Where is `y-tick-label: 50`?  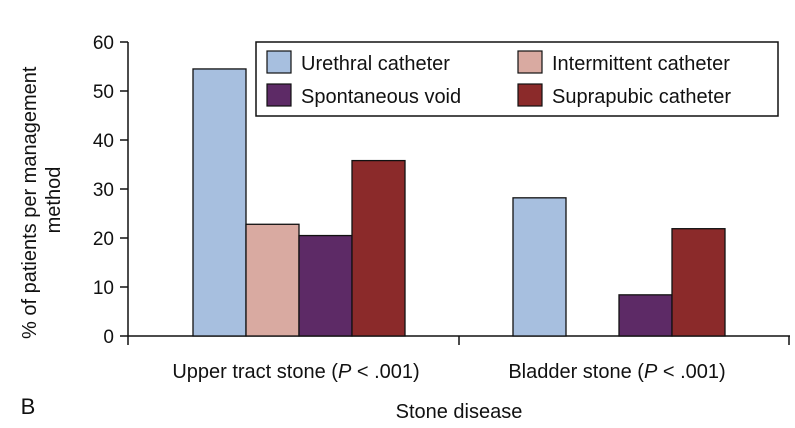 y-tick-label: 50 is located at coordinates (103, 92).